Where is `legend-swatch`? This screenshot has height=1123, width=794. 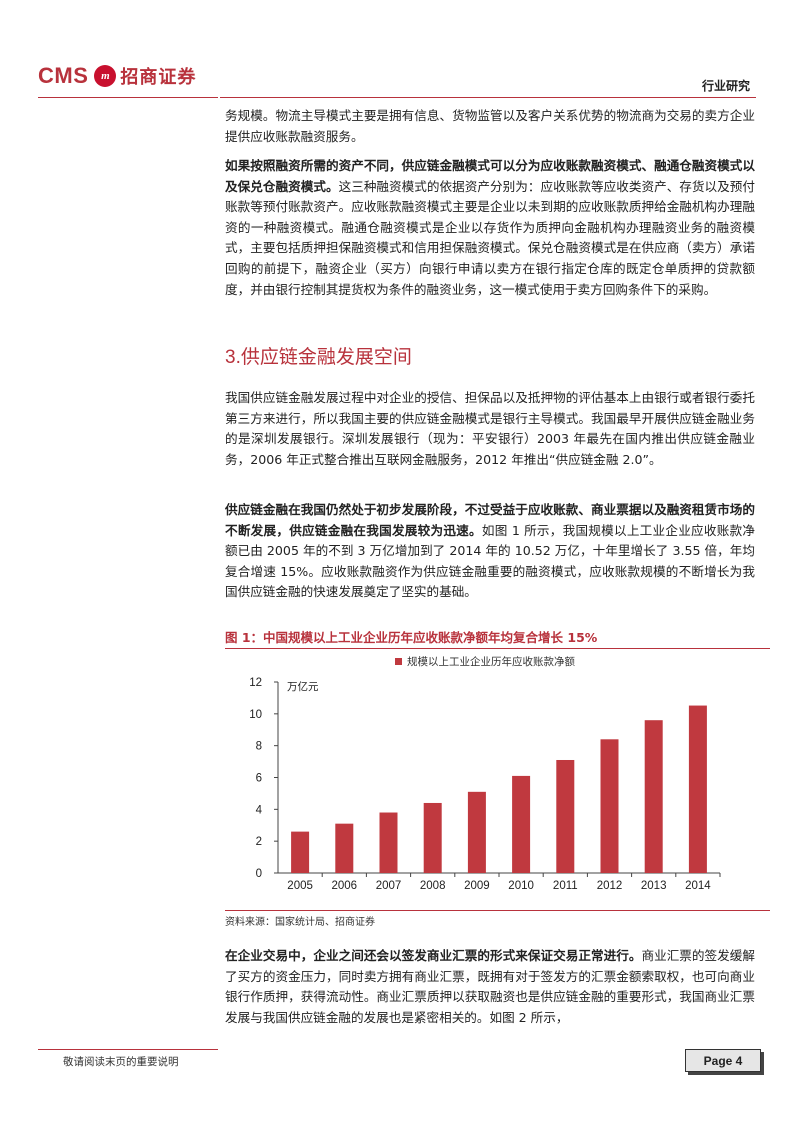 legend-swatch is located at coordinates (398, 661).